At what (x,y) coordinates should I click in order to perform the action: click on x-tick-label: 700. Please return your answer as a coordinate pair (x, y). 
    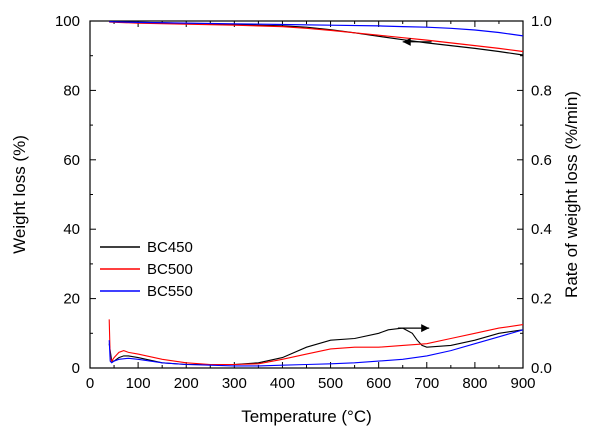
    Looking at the image, I should click on (426, 383).